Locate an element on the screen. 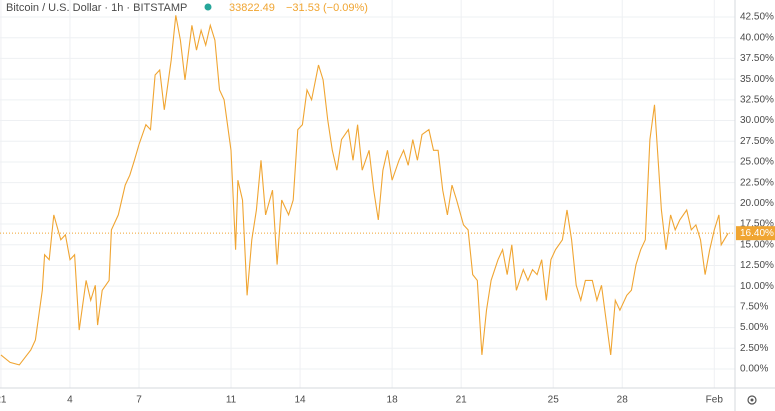 The width and height of the screenshot is (775, 411). y-tick-label: 20.00% is located at coordinates (757, 203).